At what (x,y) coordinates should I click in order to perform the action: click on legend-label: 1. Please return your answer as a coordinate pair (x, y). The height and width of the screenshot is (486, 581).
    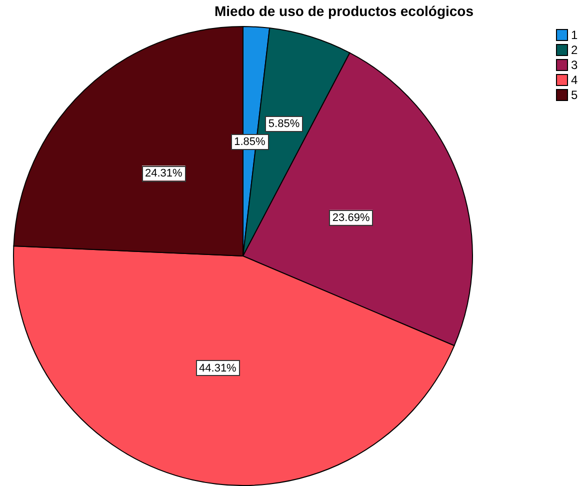
    Looking at the image, I should click on (574, 35).